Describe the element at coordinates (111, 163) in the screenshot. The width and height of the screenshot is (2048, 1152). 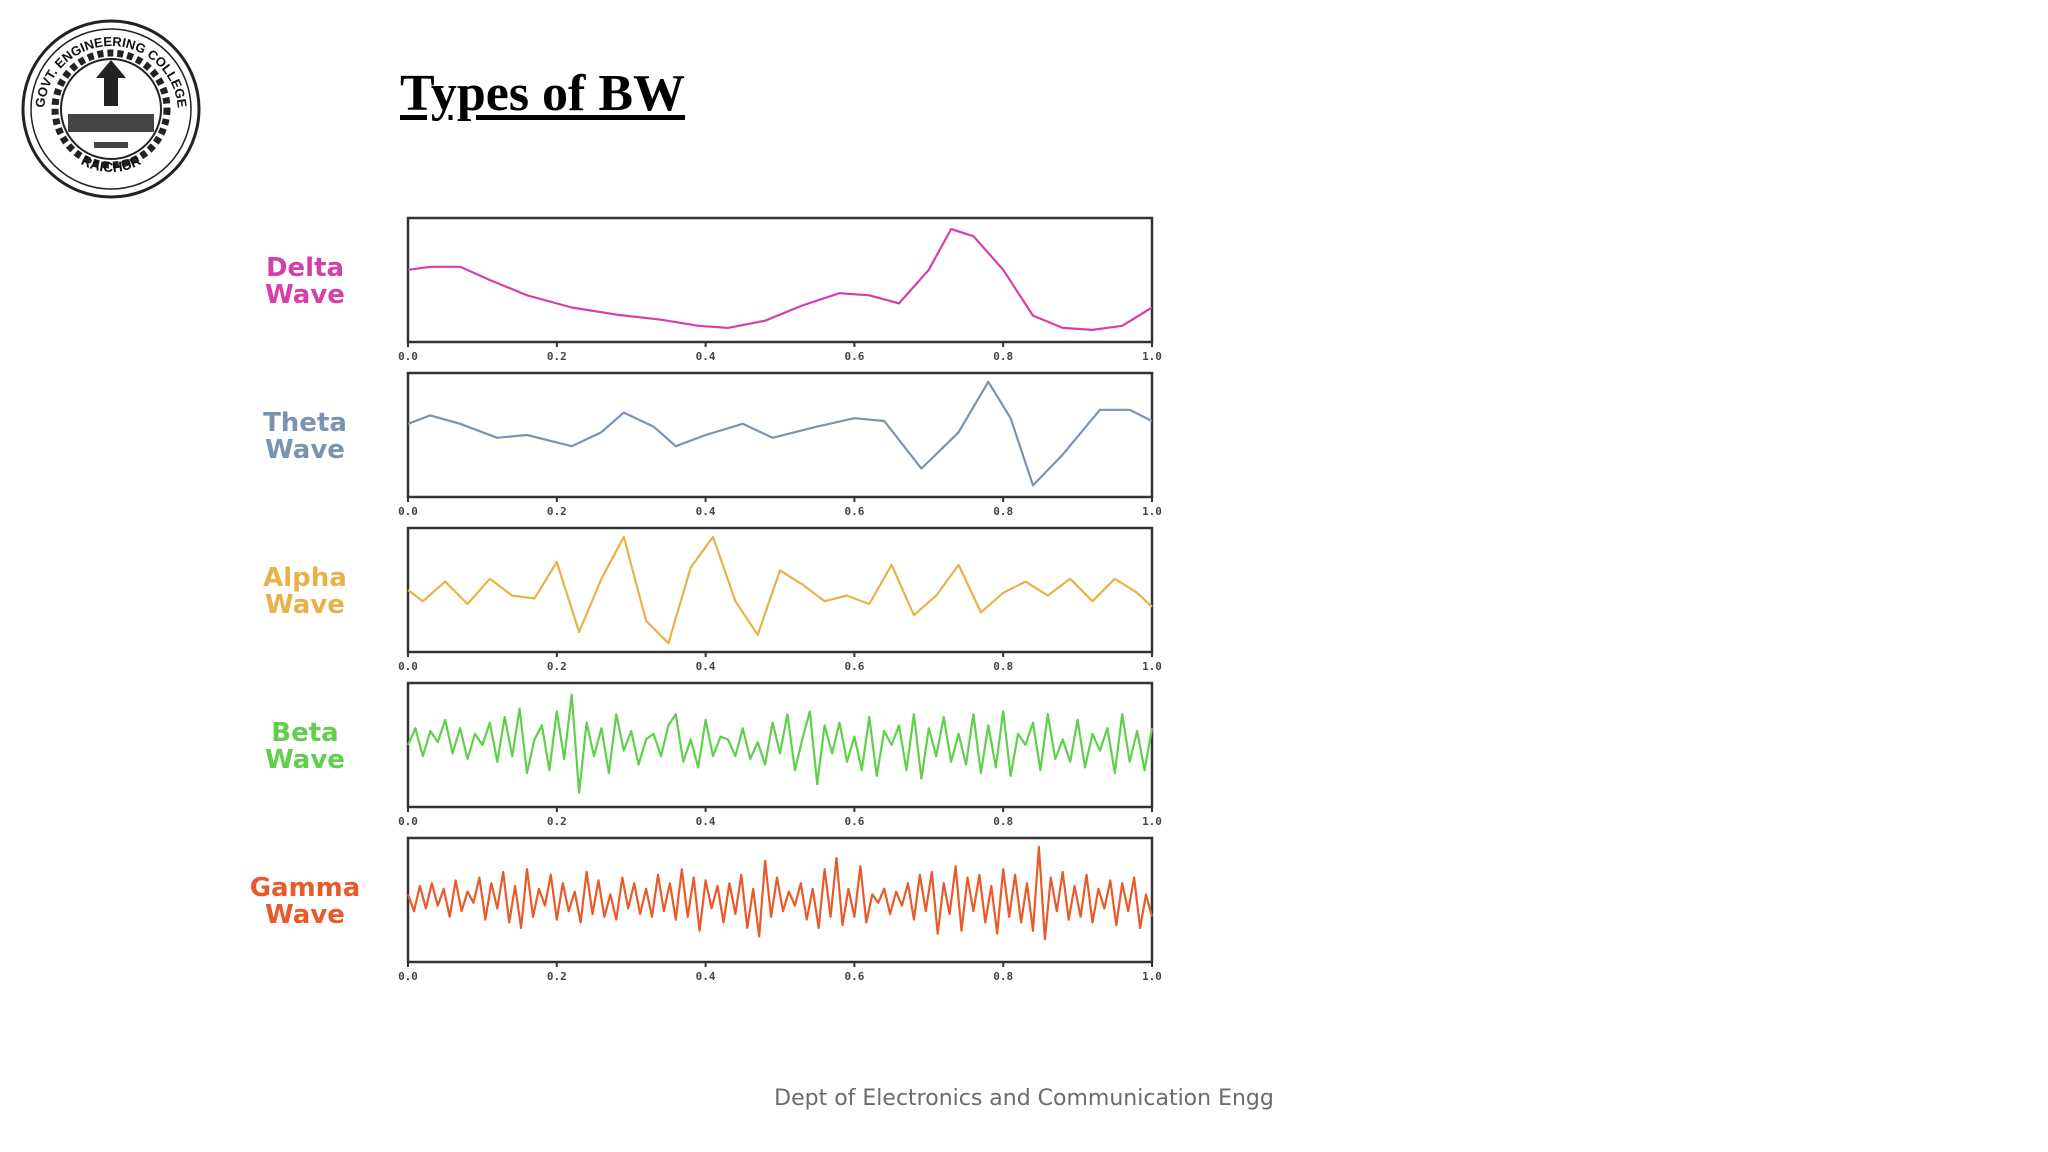
I see `logo-ring-text-bottom: RAICHUR` at that location.